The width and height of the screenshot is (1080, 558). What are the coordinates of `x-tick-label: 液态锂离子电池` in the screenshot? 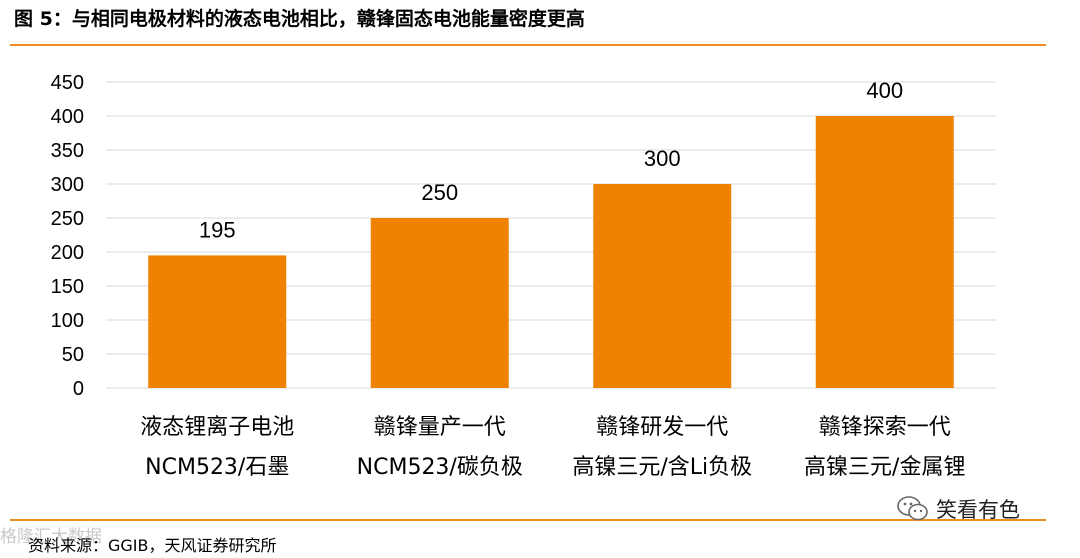 It's located at (217, 427).